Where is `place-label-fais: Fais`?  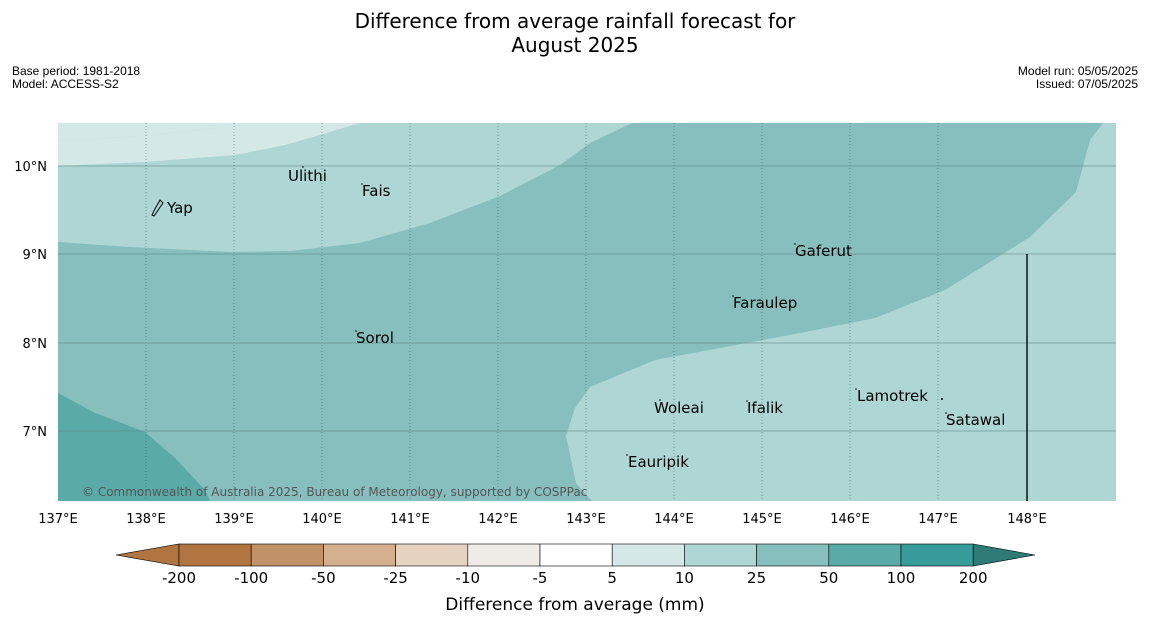
place-label-fais: Fais is located at coordinates (376, 191).